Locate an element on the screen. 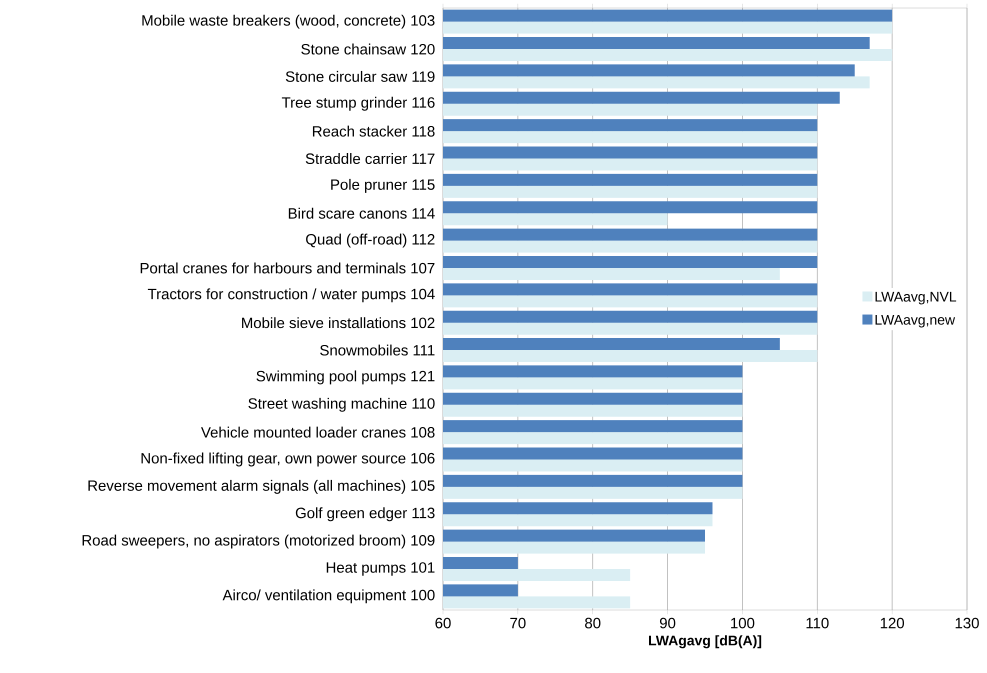 The width and height of the screenshot is (987, 673). x-tick-label: 70 is located at coordinates (518, 623).